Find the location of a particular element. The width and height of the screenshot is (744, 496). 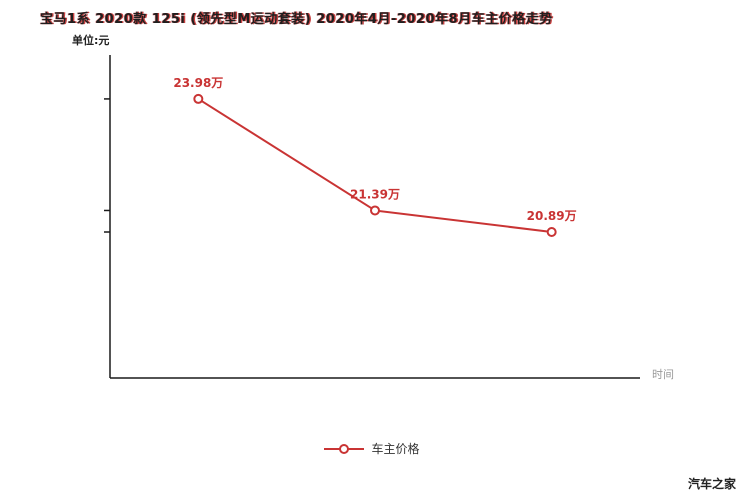

data-point-label: 23.98万 is located at coordinates (198, 83).